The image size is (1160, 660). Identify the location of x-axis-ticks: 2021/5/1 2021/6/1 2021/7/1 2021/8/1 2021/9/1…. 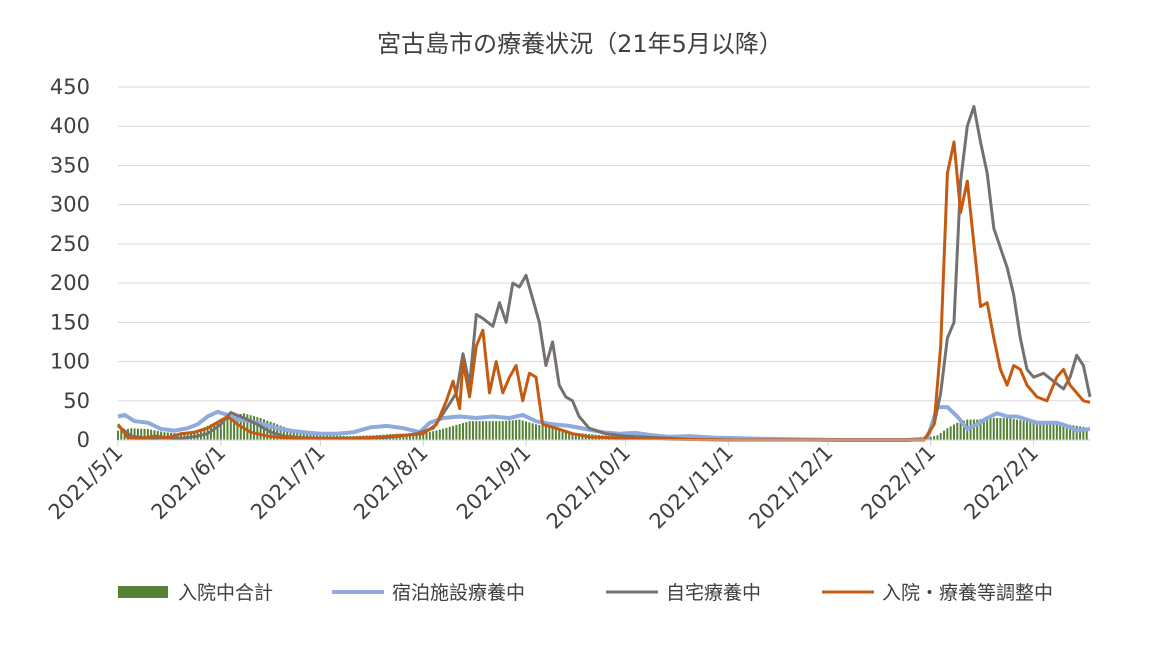
(543, 487).